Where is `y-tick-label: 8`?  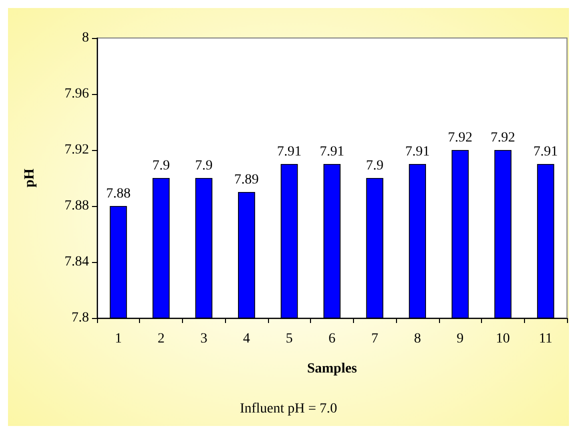 y-tick-label: 8 is located at coordinates (85, 38).